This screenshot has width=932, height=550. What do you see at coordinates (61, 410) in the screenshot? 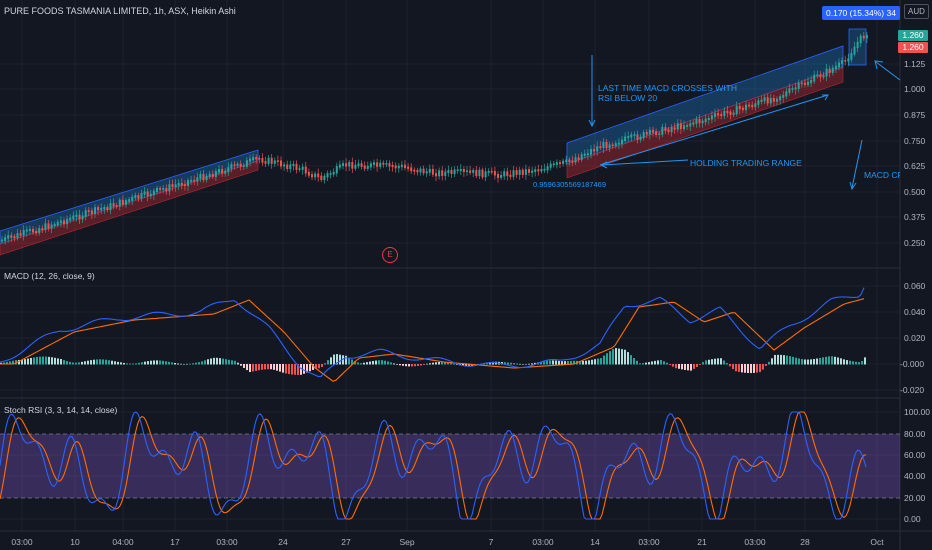
I see `stoch-title: Stoch RSI (3, 3, 14, 14, close)` at bounding box center [61, 410].